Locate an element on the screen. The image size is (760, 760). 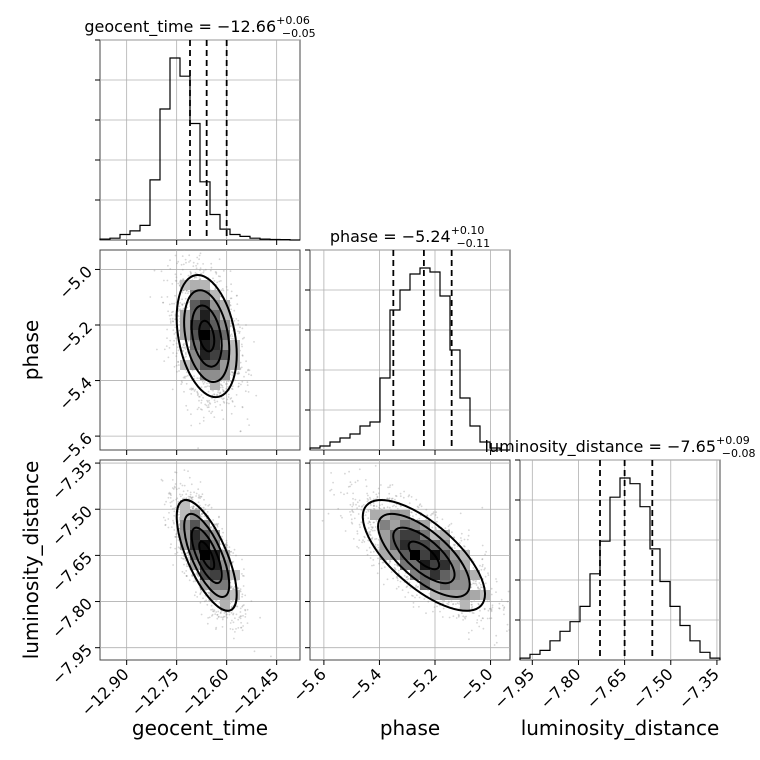
contour-1.5sigma is located at coordinates (207, 555).